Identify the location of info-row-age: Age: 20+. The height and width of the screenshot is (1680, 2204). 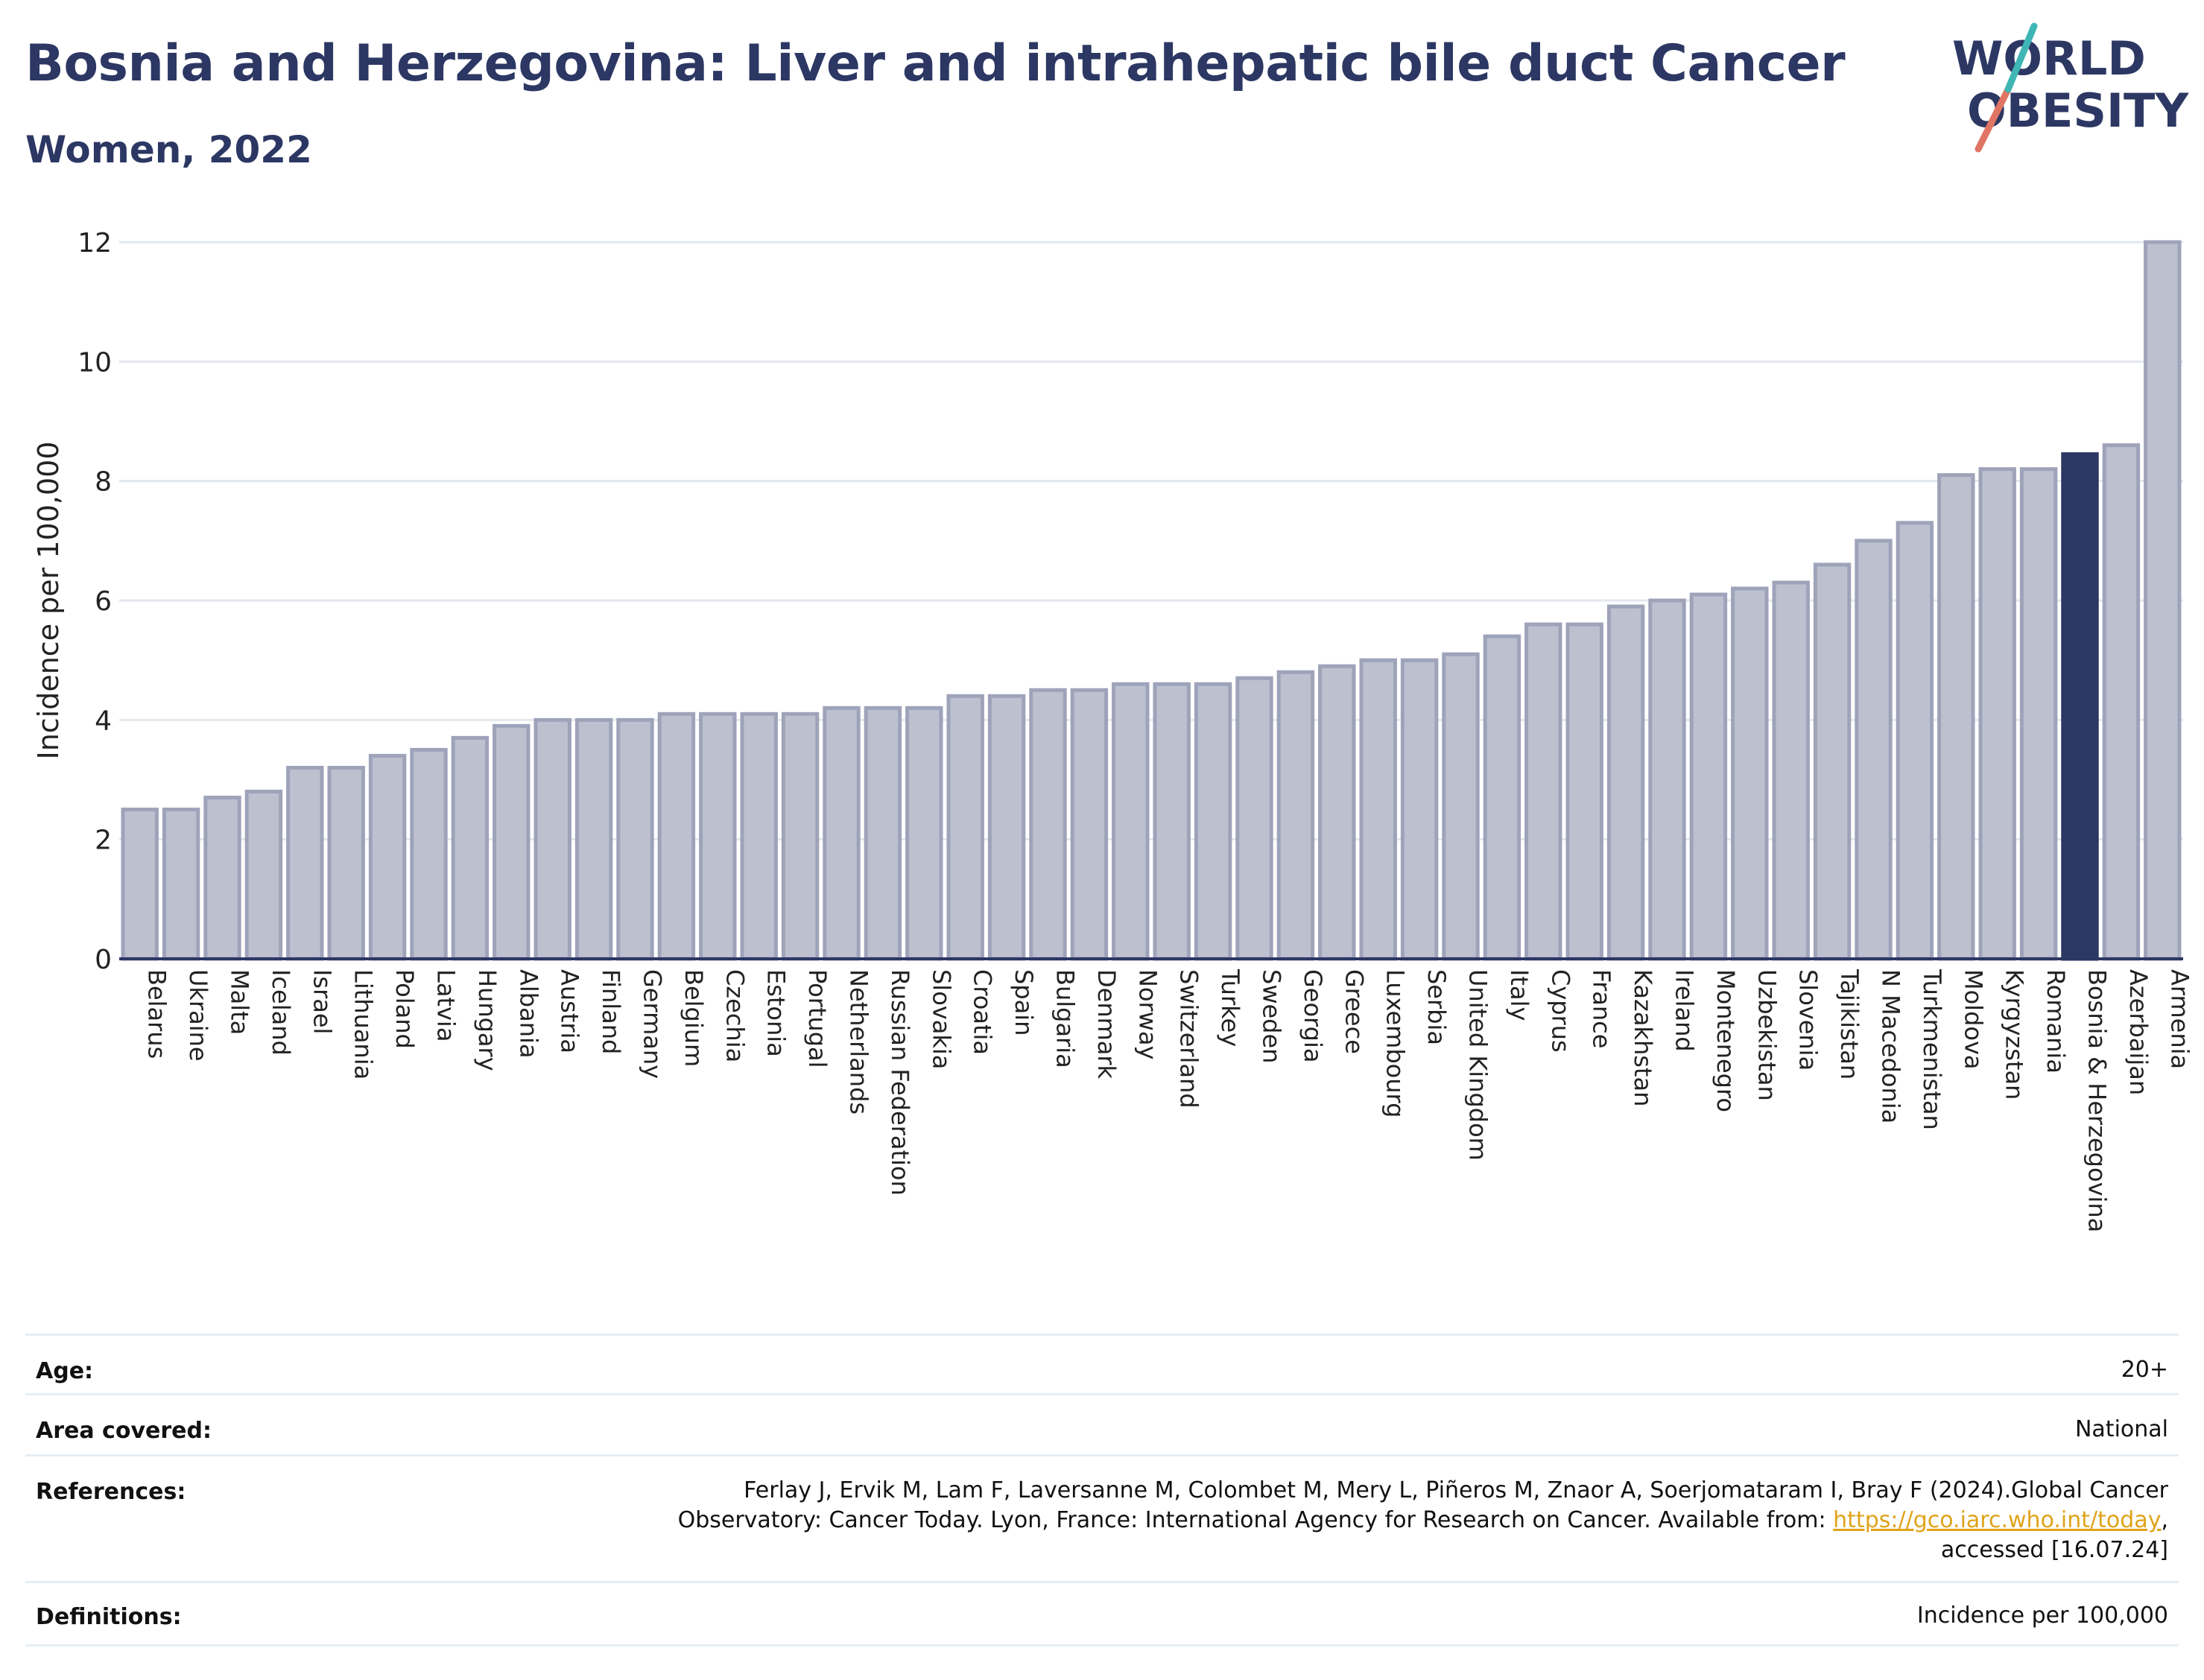
(1102, 1364).